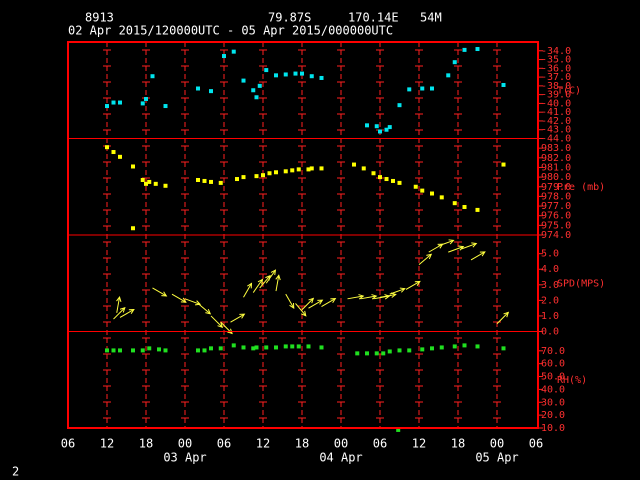 This screenshot has height=480, width=640. I want to click on y-tick-label: 70.0, so click(553, 351).